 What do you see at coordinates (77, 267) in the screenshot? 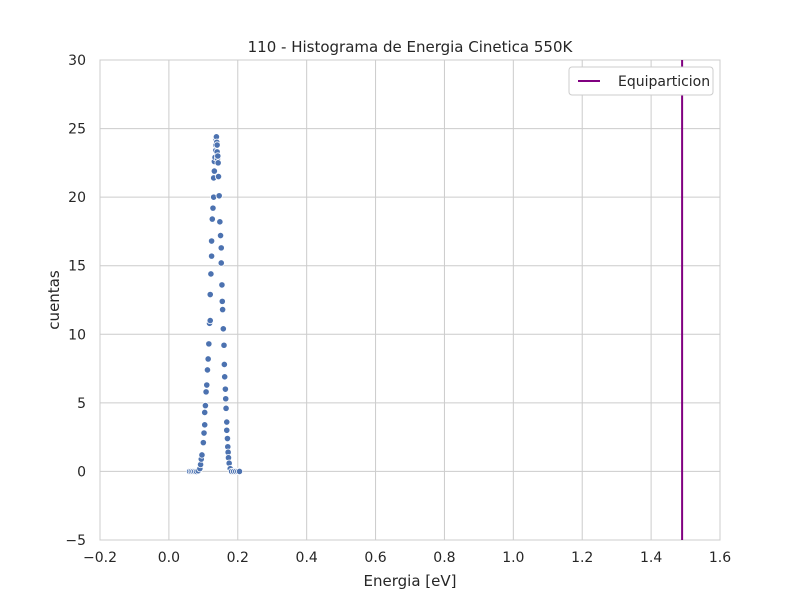
I see `y-tick-label: 15` at bounding box center [77, 267].